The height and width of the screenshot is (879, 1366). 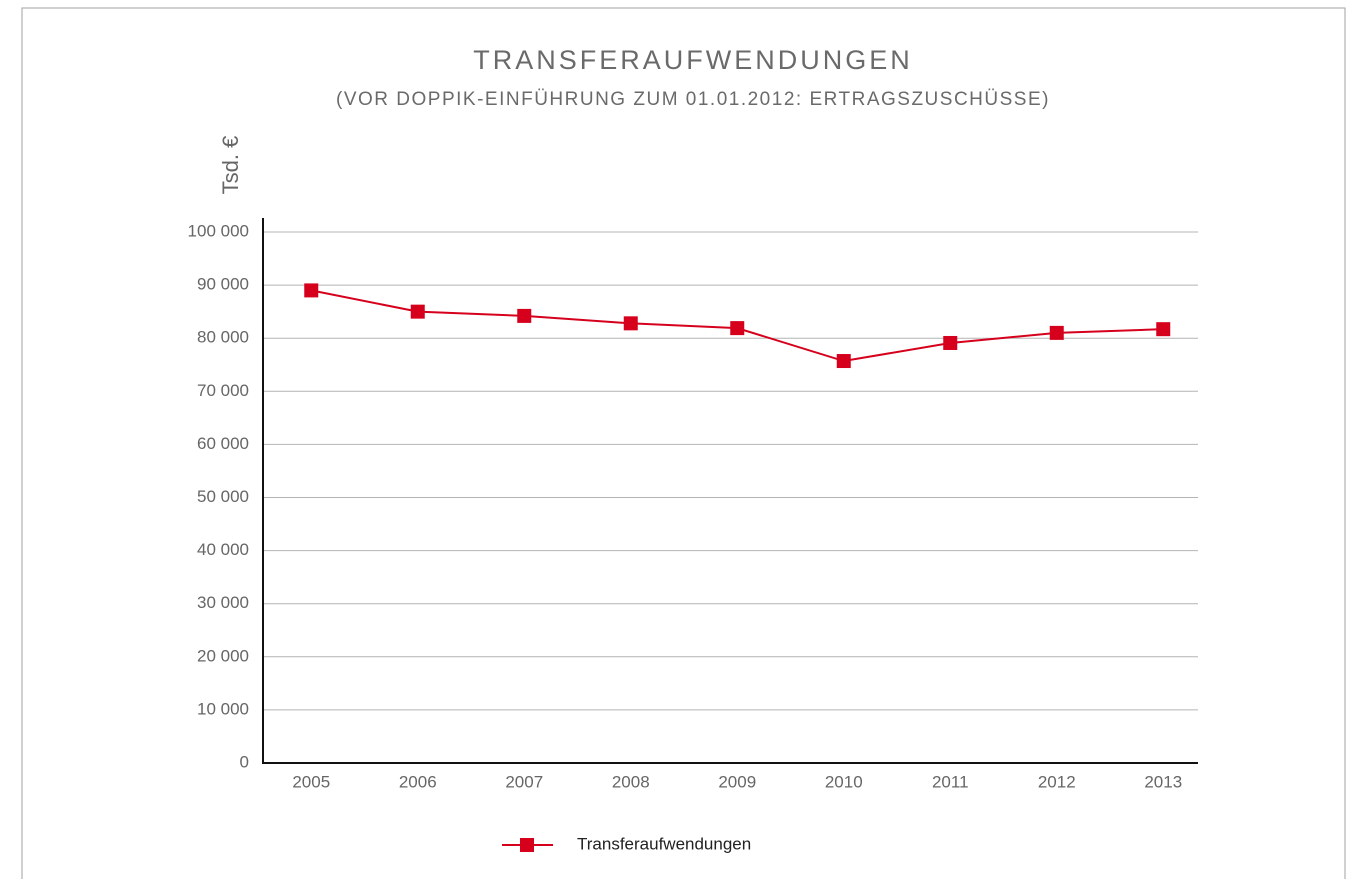 I want to click on x-tick-label: 2012, so click(x=1057, y=781).